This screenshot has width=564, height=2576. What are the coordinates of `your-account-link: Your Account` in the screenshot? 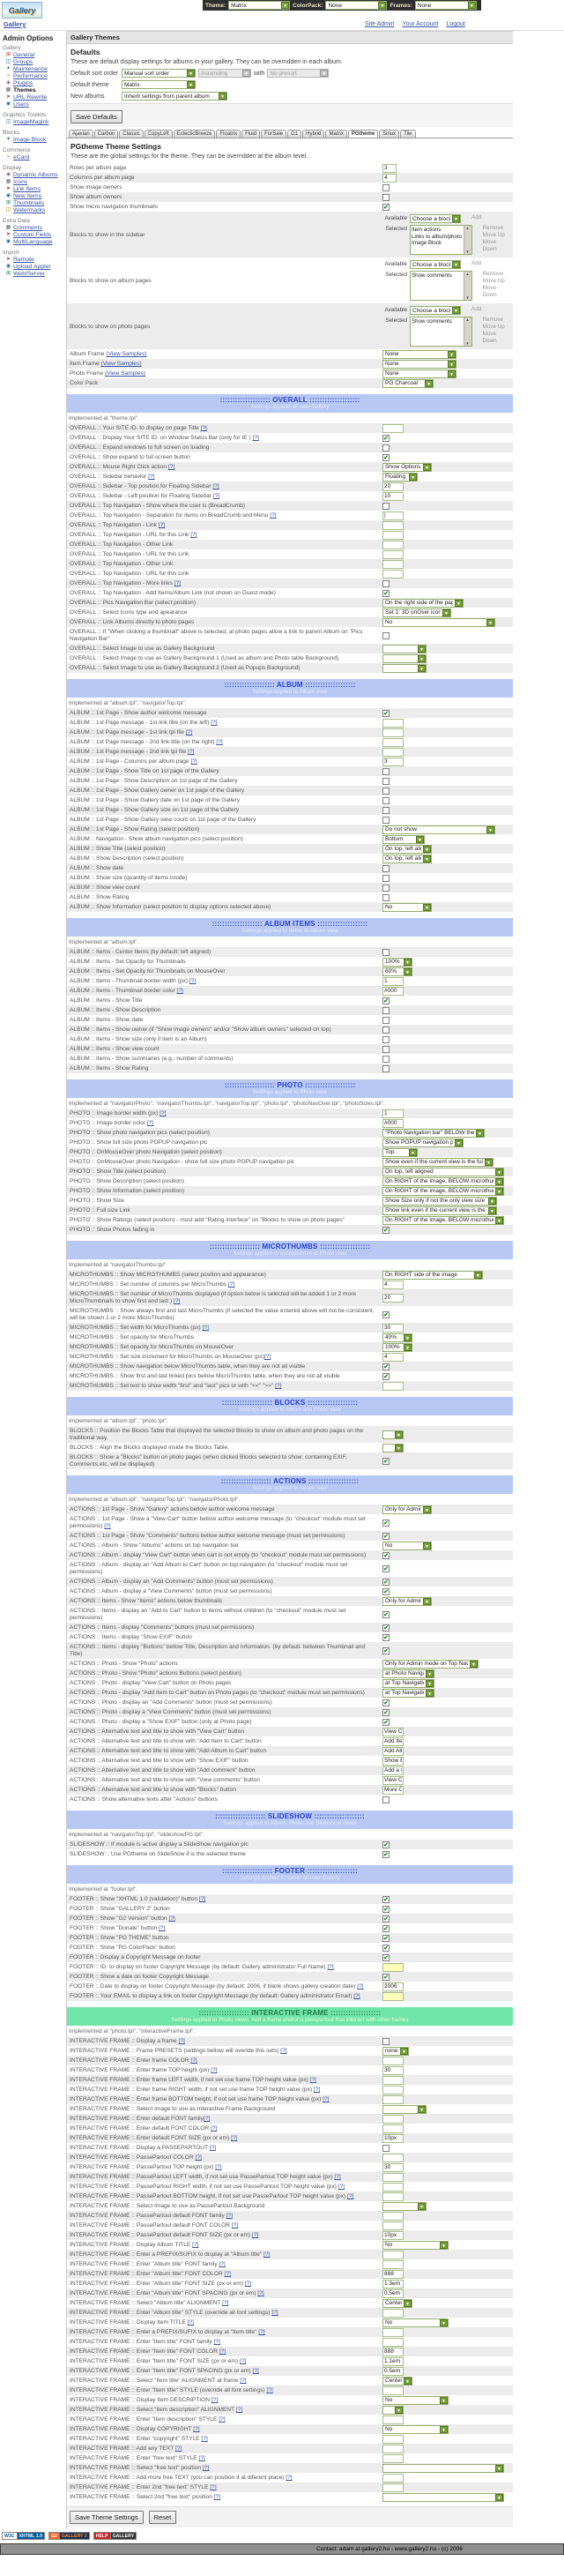 It's located at (420, 24).